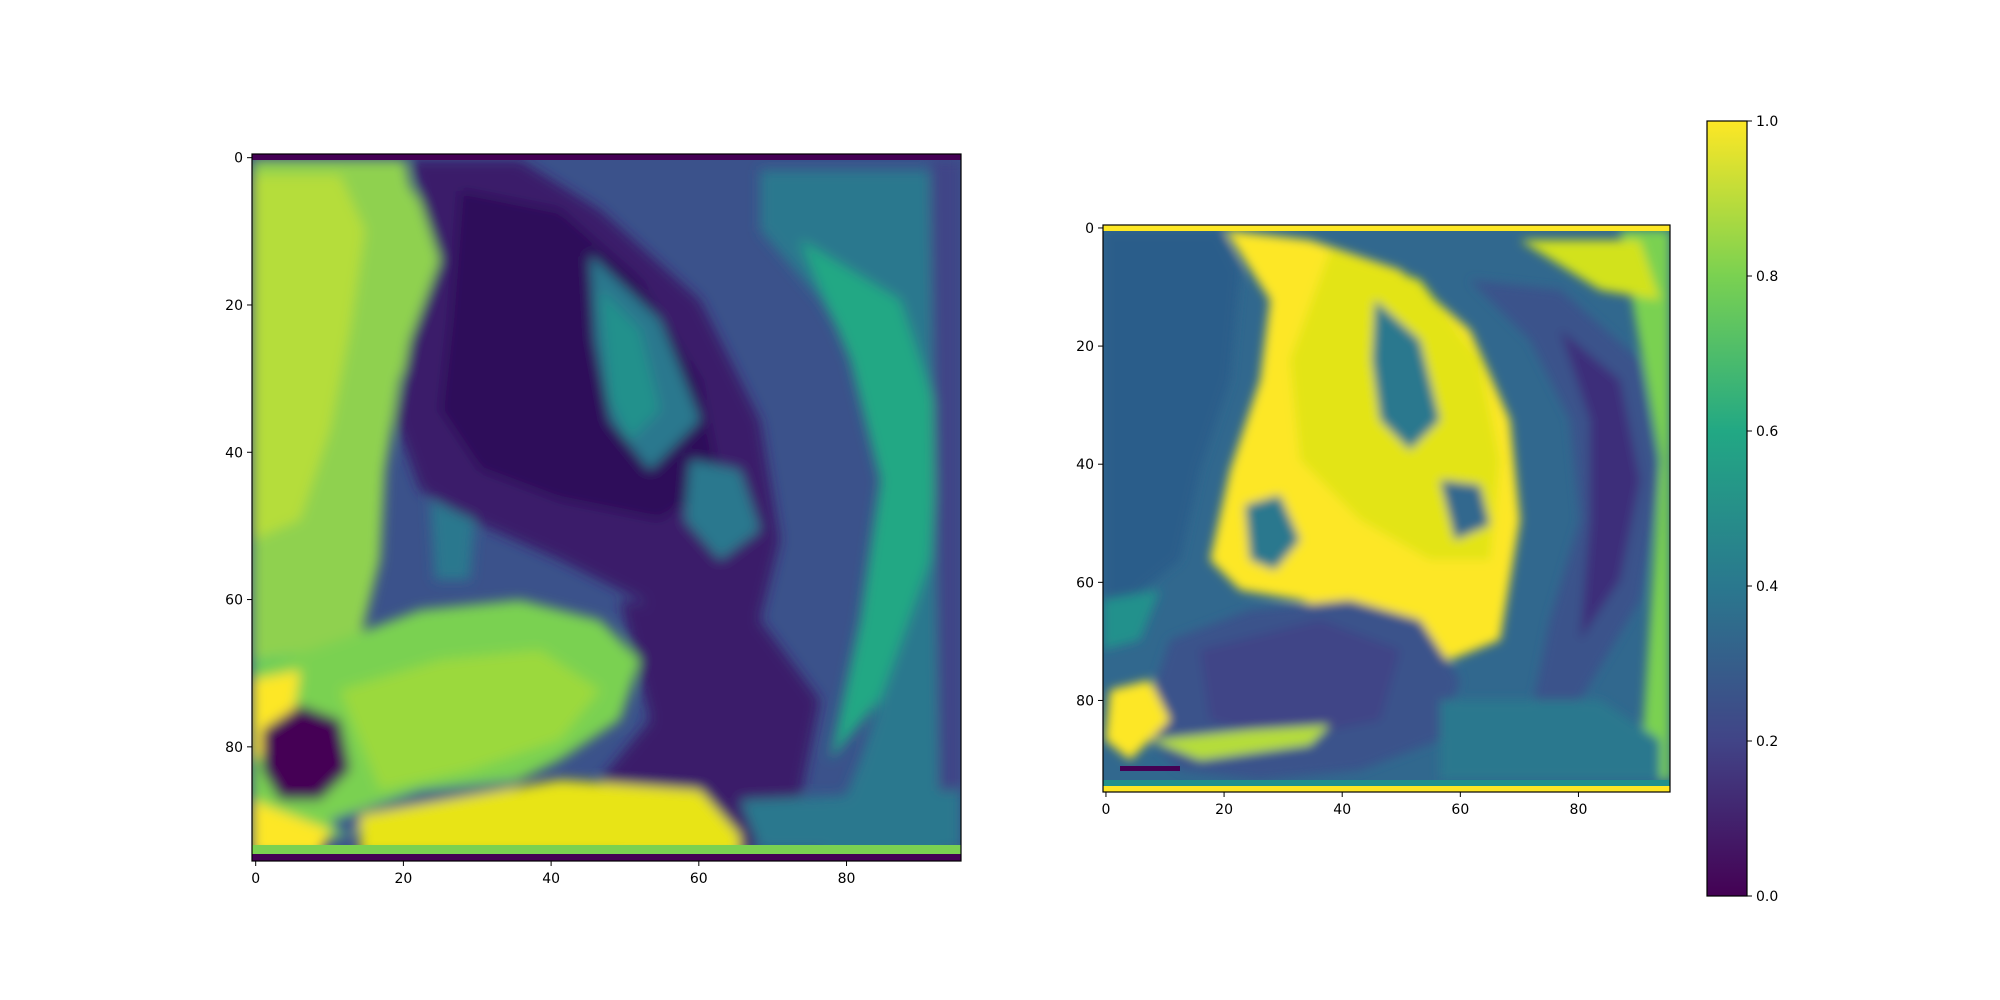  What do you see at coordinates (1460, 810) in the screenshot?
I see `heatmap-right-x-tick-label: 60` at bounding box center [1460, 810].